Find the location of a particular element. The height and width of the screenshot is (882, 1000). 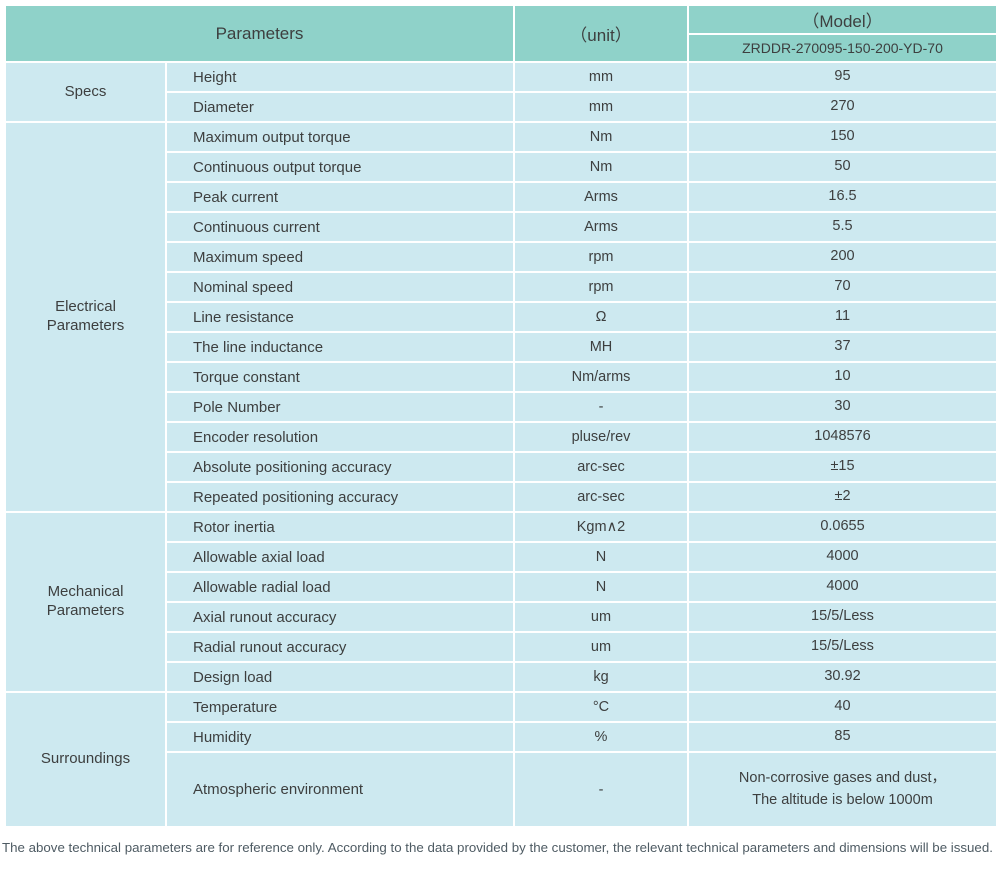

header-row-2: ZRDDR-270095-150-200-YD-70 is located at coordinates (501, 48).